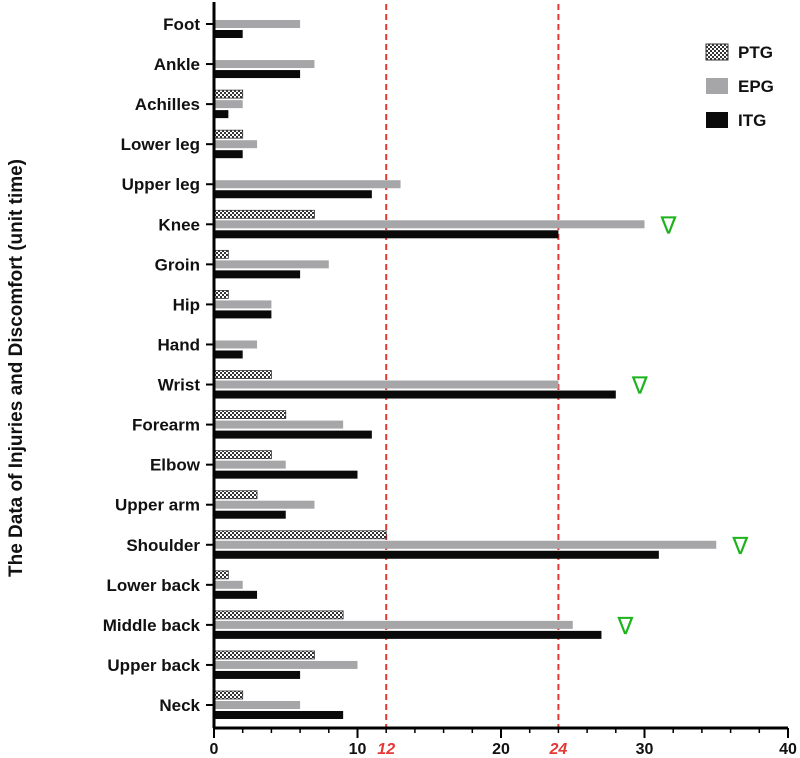 This screenshot has height=758, width=800. What do you see at coordinates (756, 86) in the screenshot?
I see `legend-label-epg: EPG` at bounding box center [756, 86].